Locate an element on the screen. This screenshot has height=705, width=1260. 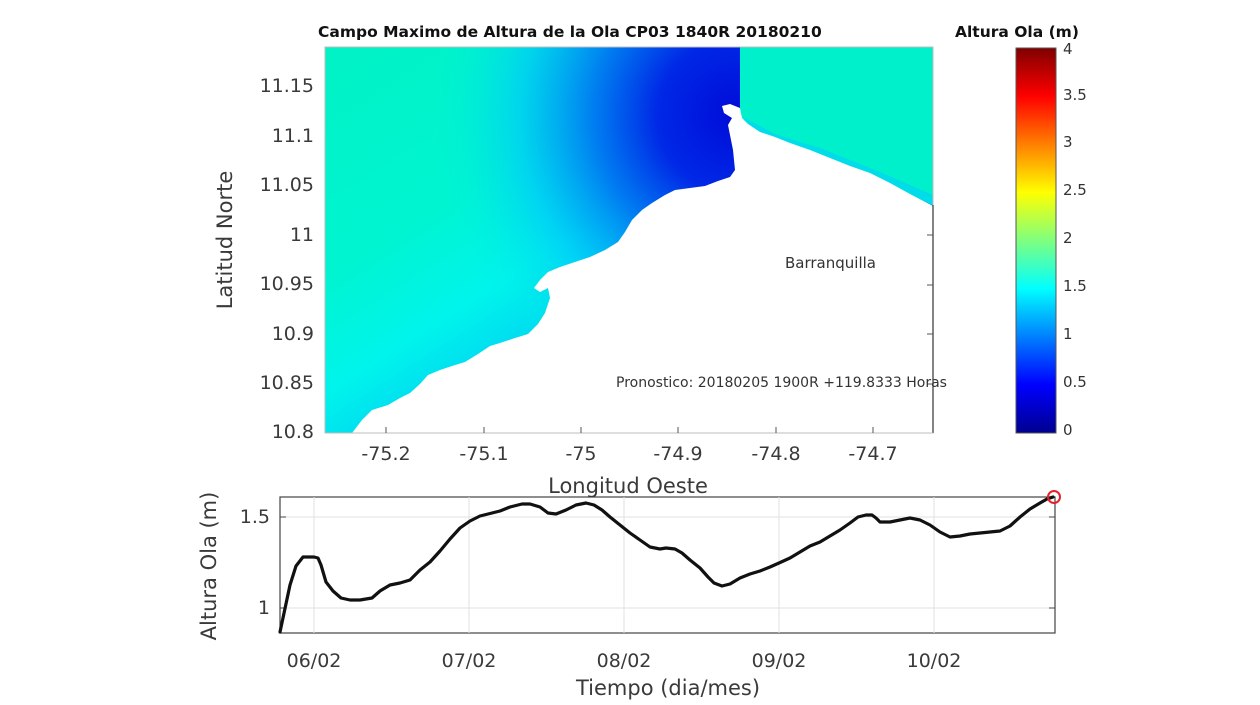
ts-x-tick: 10/02 is located at coordinates (934, 661).